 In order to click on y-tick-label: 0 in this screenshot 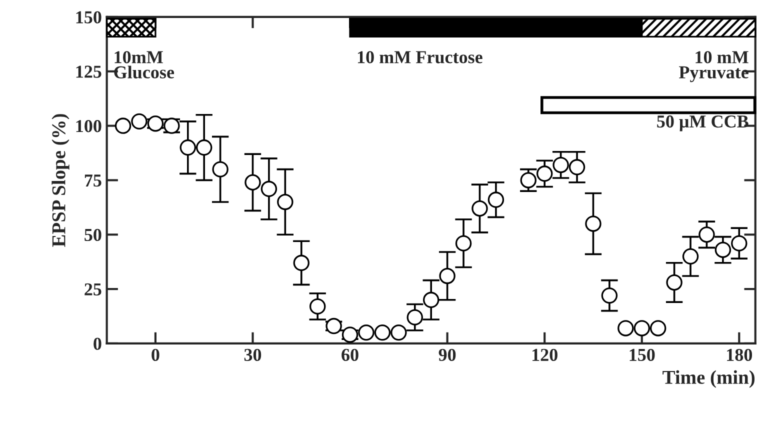, I will do `click(98, 344)`.